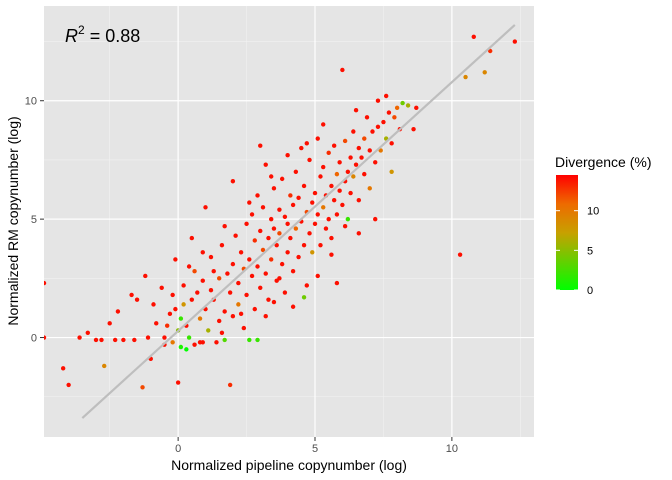  I want to click on x-tick-label: 10, so click(452, 449).